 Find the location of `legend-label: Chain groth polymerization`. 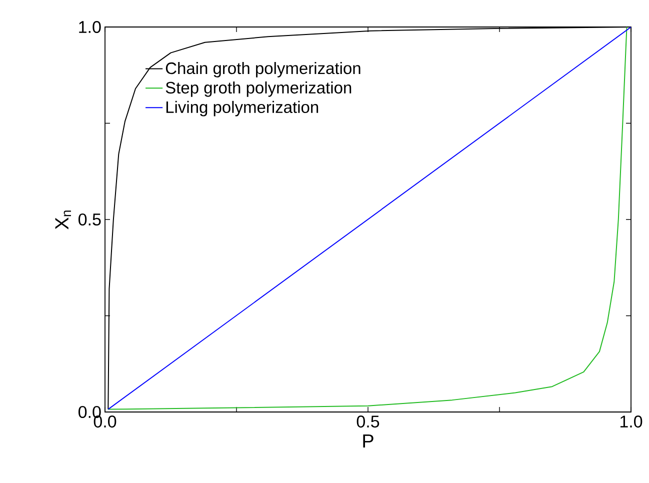

legend-label: Chain groth polymerization is located at coordinates (263, 70).